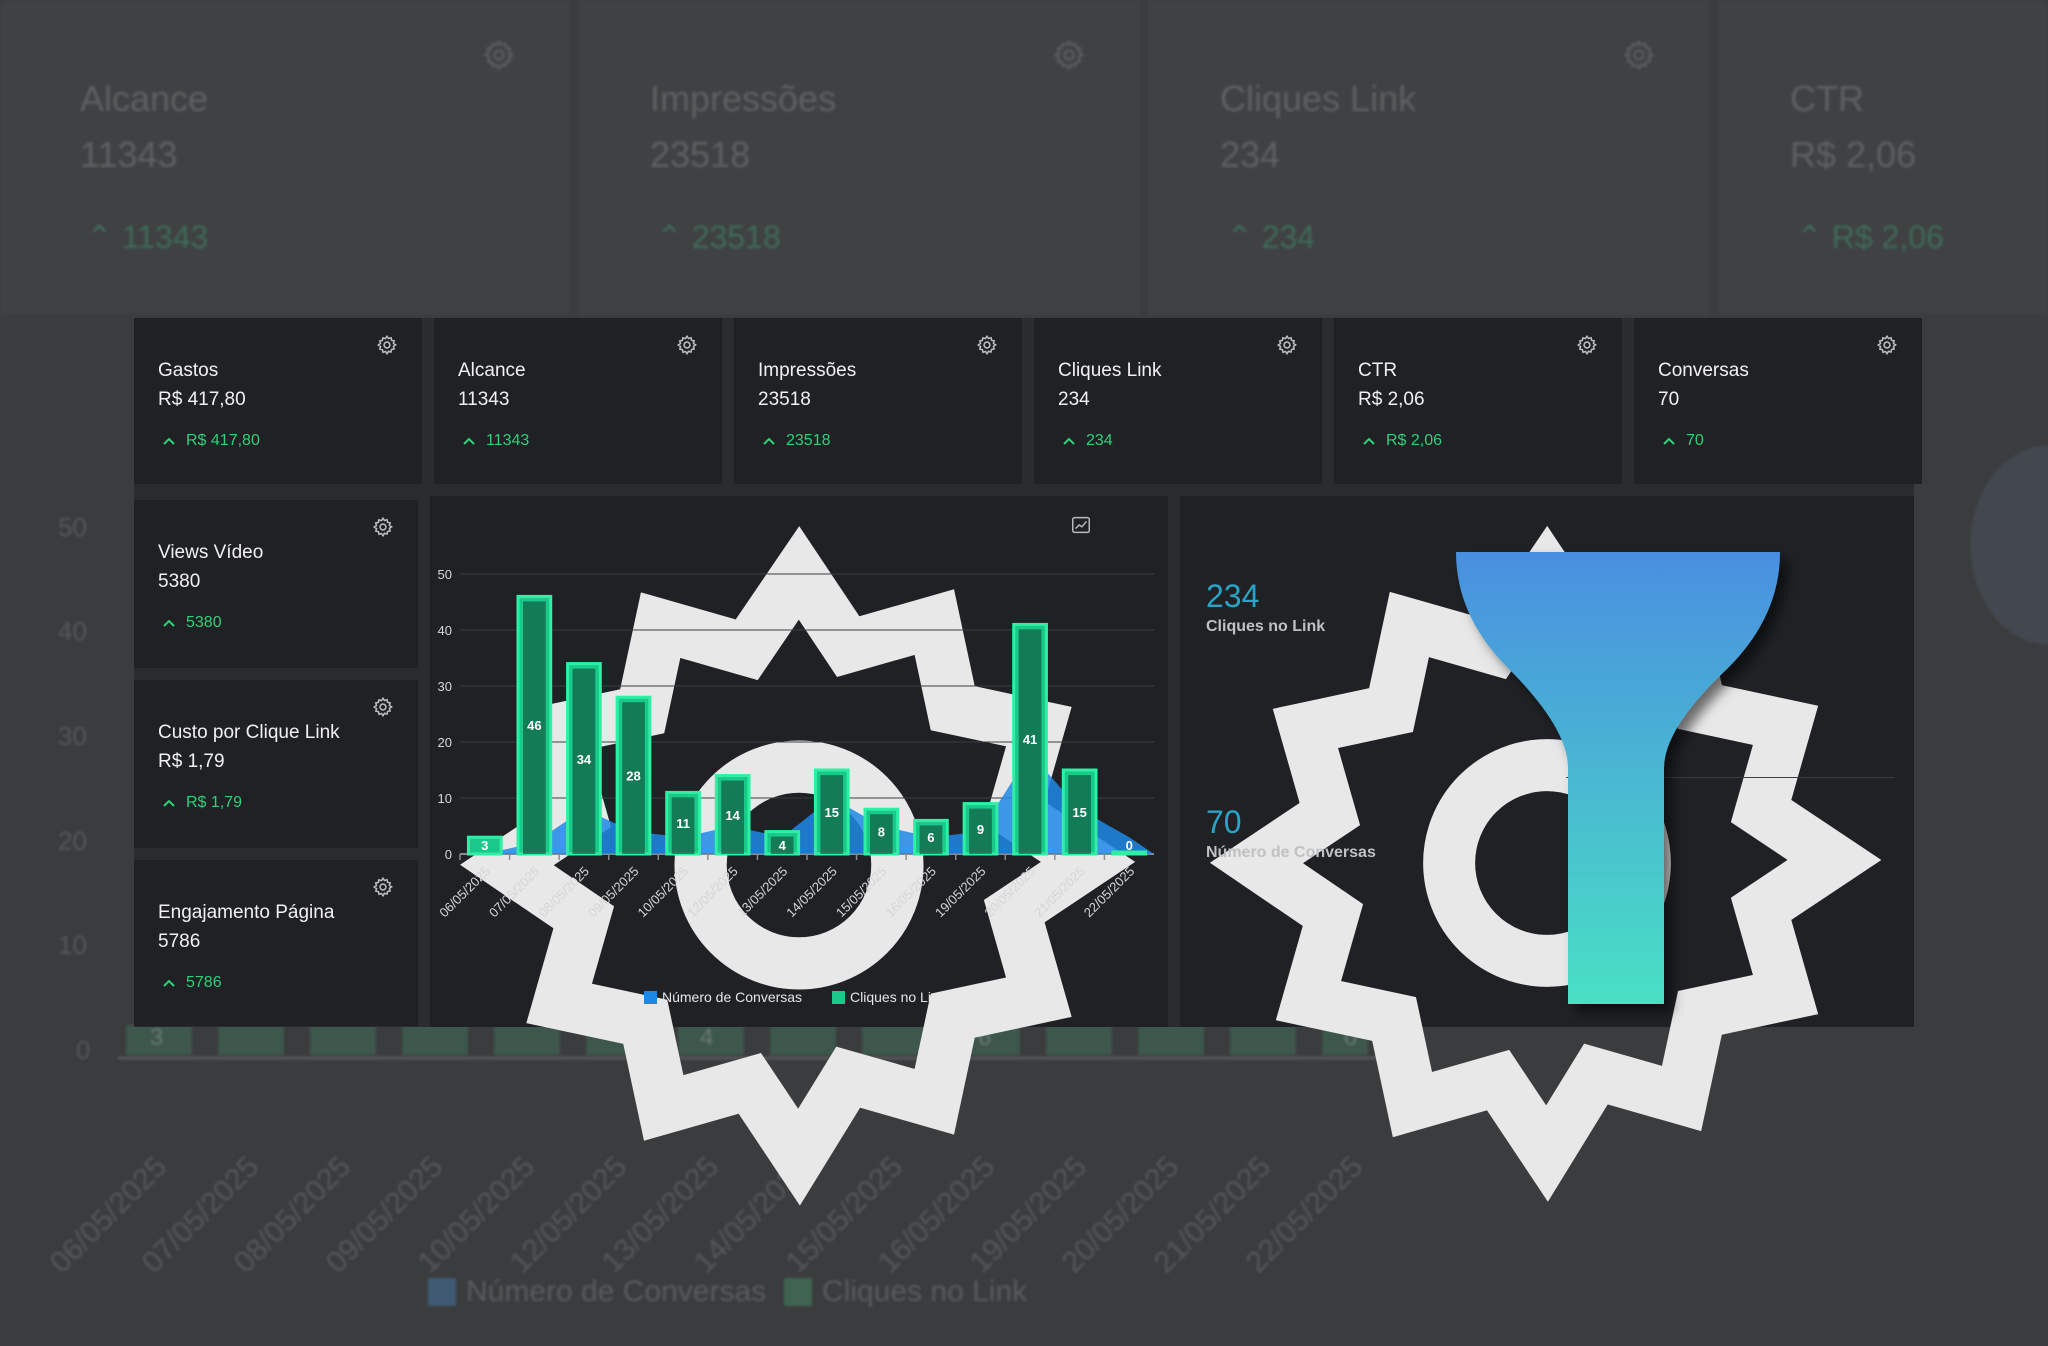 This screenshot has width=2048, height=1346. What do you see at coordinates (1853, 154) in the screenshot?
I see `bg-kpi-value: R$ 2,06` at bounding box center [1853, 154].